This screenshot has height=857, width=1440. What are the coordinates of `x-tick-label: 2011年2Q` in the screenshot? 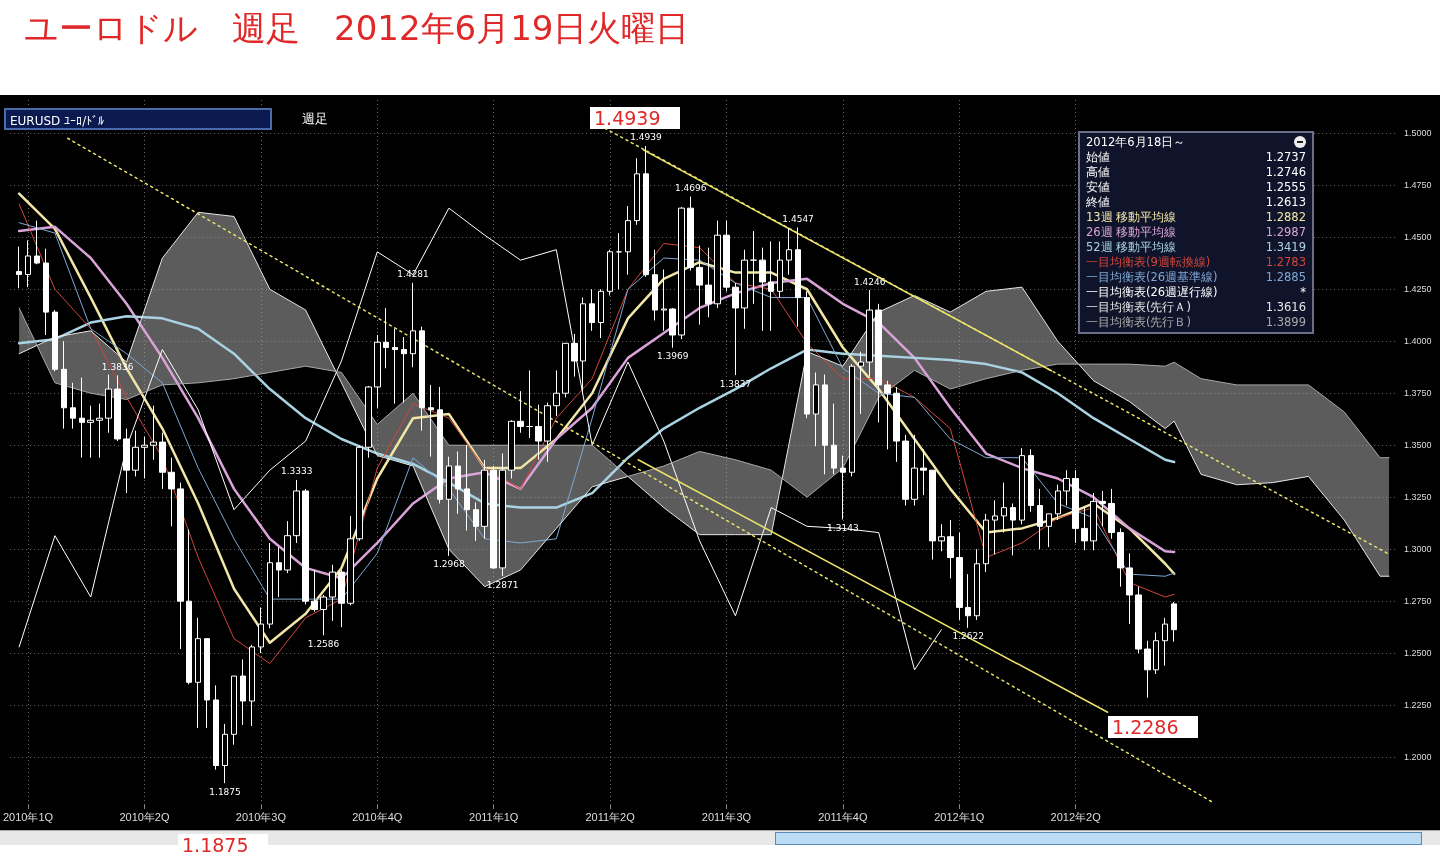 It's located at (610, 816).